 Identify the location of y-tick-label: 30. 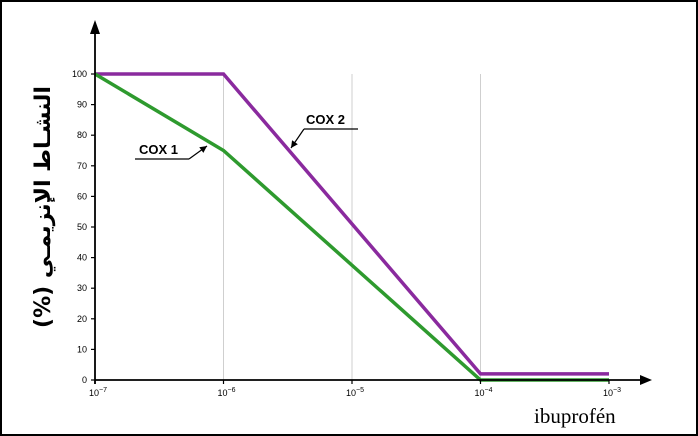
(82, 288).